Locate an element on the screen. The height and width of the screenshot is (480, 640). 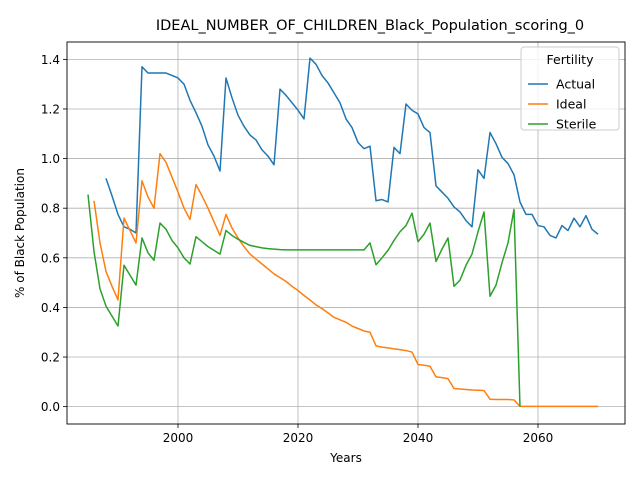
y-tick-label: 1.2 is located at coordinates (50, 109).